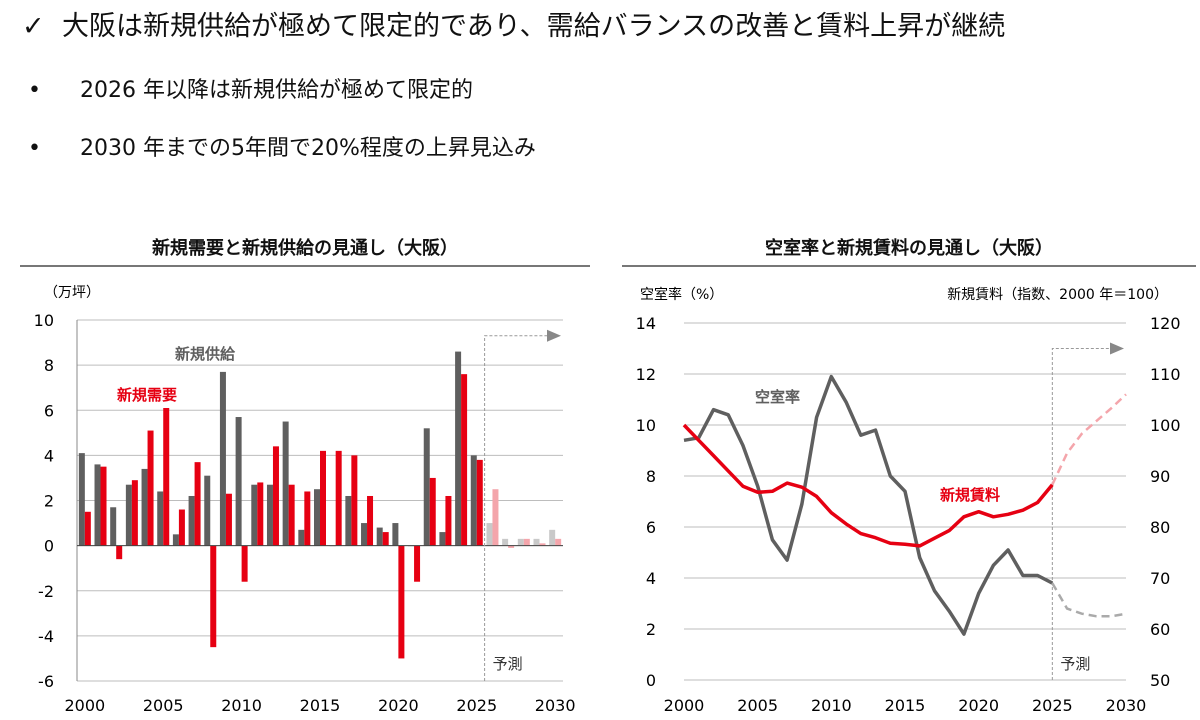 The height and width of the screenshot is (720, 1200). I want to click on chart2-y2-tick-label: 60, so click(1160, 629).